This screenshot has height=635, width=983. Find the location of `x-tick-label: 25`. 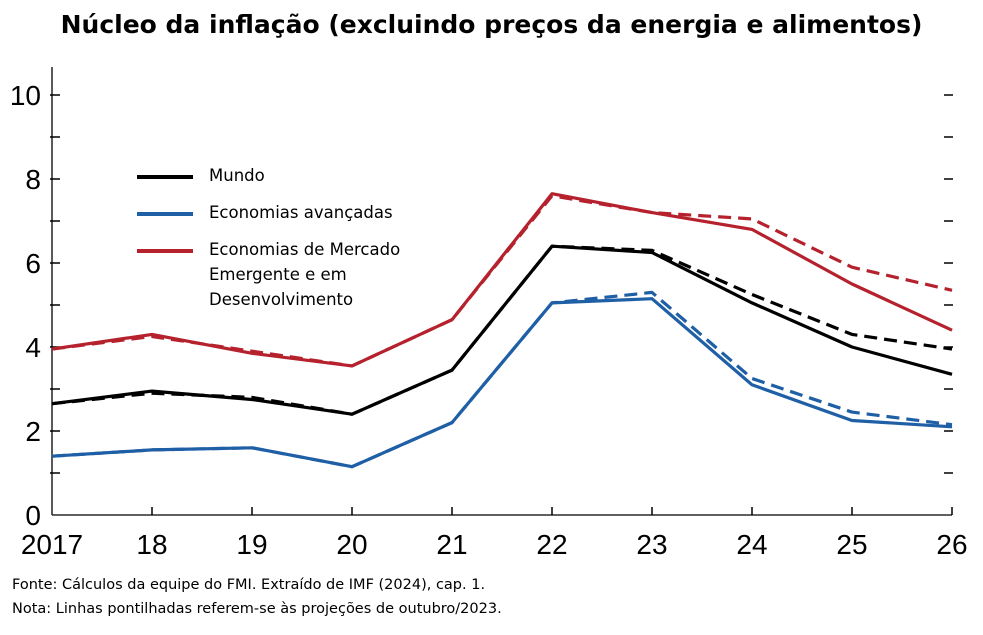

x-tick-label: 25 is located at coordinates (851, 544).